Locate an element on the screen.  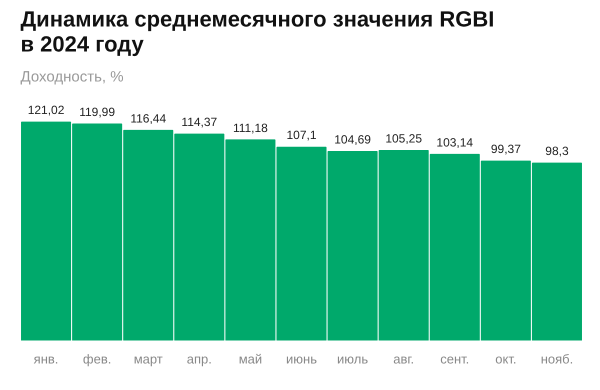
x-tick-label: июль is located at coordinates (352, 359).